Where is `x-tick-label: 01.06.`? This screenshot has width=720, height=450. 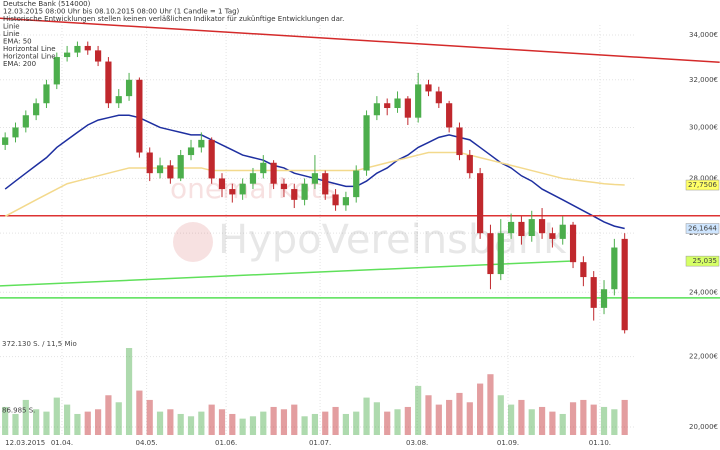
x-tick-label: 01.06. is located at coordinates (226, 443).